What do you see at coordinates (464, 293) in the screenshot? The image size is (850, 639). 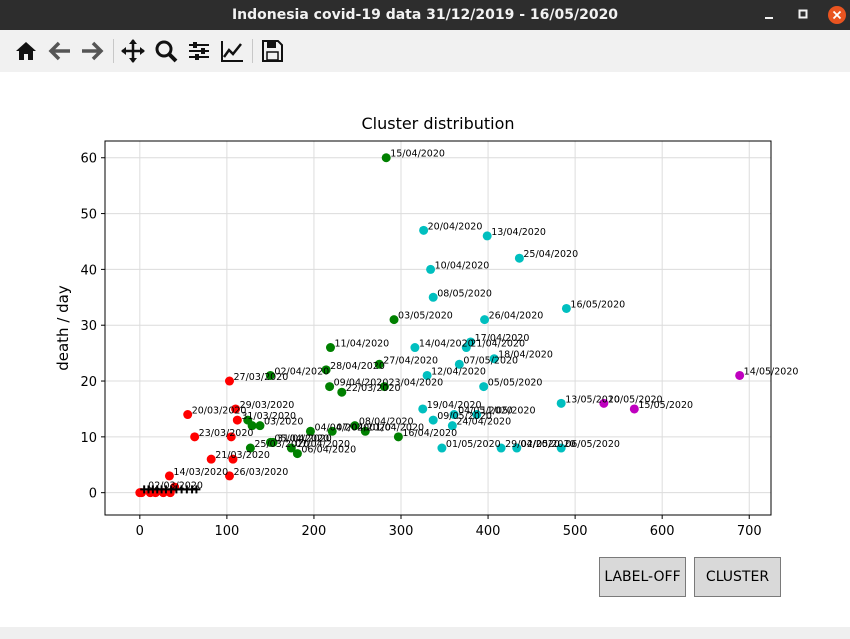 I see `point-label: 08/05/2020` at bounding box center [464, 293].